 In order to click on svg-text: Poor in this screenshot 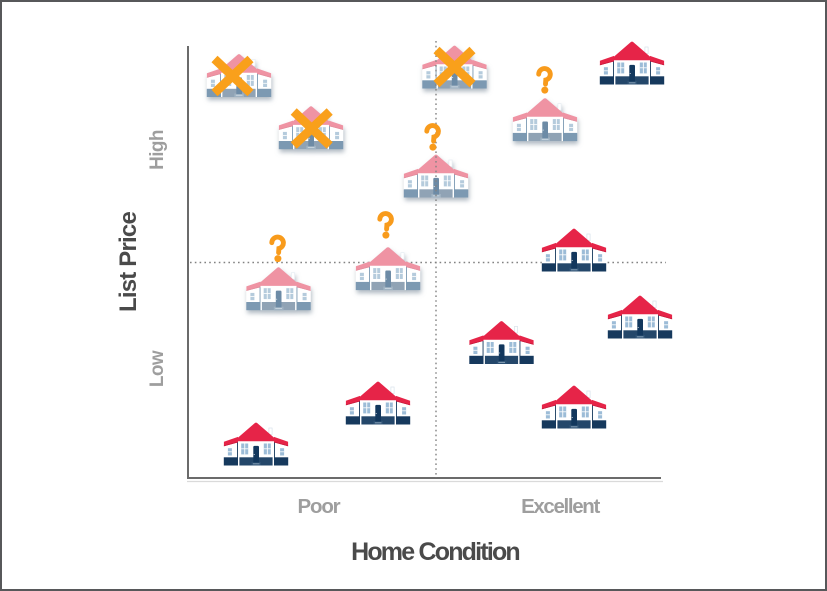, I will do `click(319, 506)`.